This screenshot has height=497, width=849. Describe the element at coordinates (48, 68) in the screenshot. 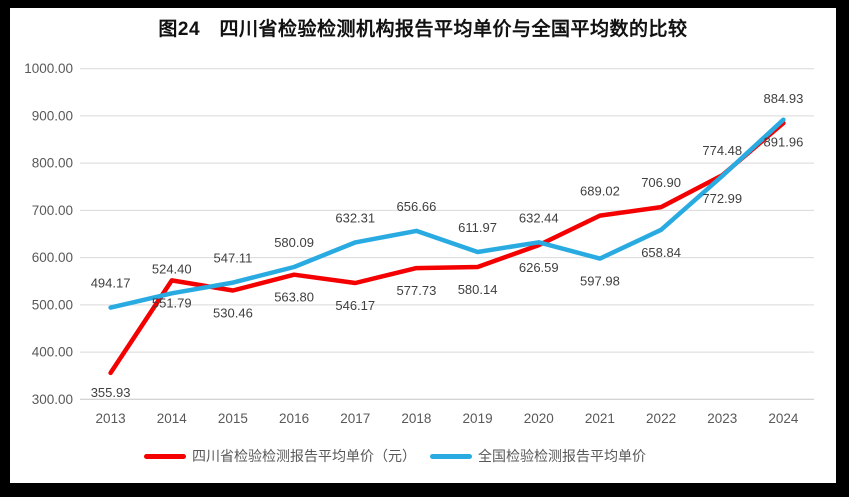

I see `y-axis-tick-label: 1000.00` at that location.